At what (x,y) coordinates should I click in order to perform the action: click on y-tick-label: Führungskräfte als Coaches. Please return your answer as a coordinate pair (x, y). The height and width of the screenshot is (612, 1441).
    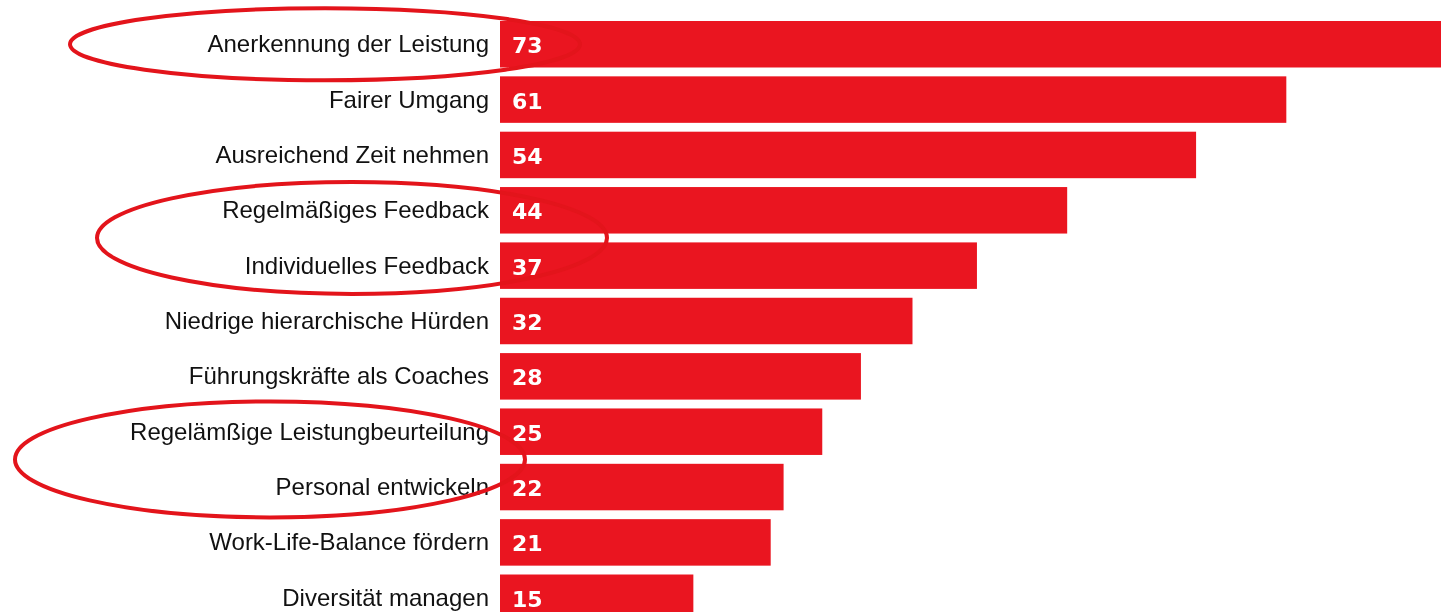
    Looking at the image, I should click on (338, 376).